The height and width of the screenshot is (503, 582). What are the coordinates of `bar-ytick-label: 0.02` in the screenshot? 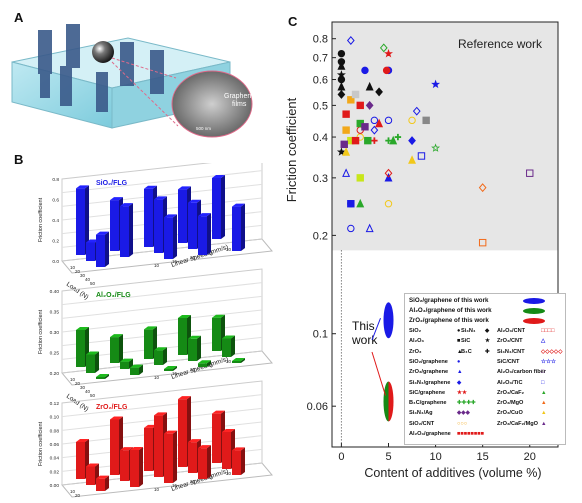 It's located at (55, 472).